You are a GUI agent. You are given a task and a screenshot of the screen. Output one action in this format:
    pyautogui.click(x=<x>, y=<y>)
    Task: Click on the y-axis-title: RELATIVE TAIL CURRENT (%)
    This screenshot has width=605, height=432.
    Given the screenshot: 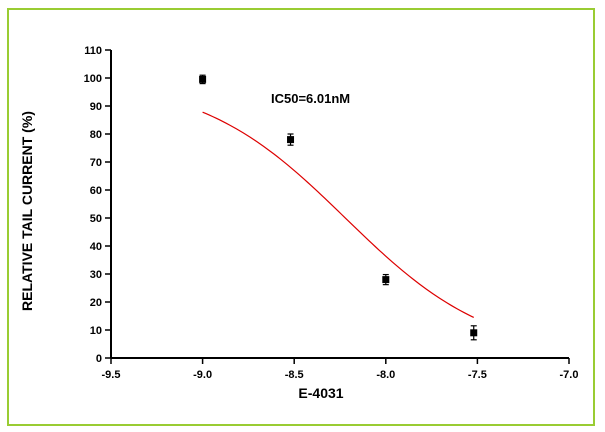 What is the action you would take?
    pyautogui.click(x=27, y=211)
    